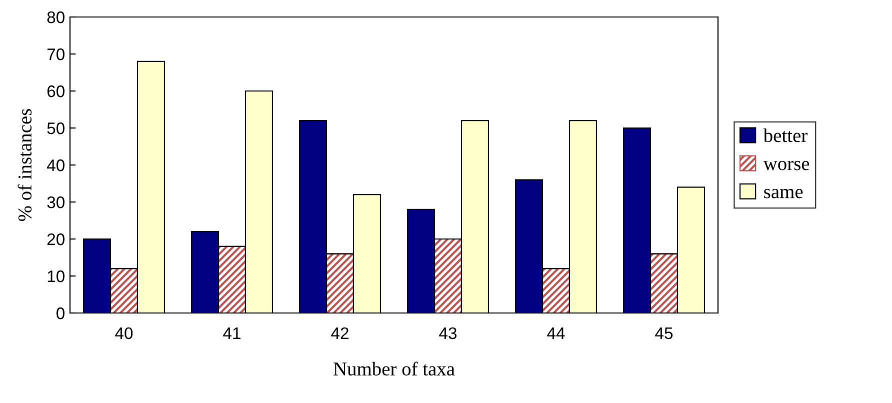 The height and width of the screenshot is (403, 892). Describe the element at coordinates (55, 128) in the screenshot. I see `y-tick-label: 50` at that location.